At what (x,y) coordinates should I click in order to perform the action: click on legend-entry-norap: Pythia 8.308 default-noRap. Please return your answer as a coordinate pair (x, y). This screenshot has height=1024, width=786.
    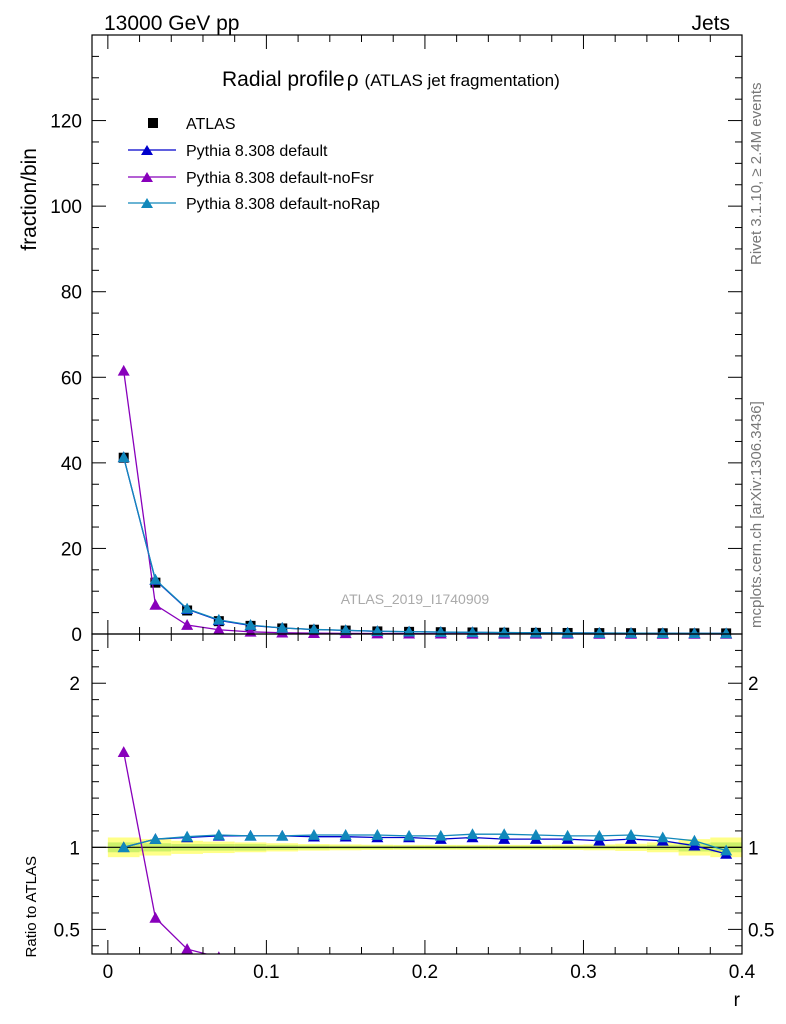
    Looking at the image, I should click on (254, 204).